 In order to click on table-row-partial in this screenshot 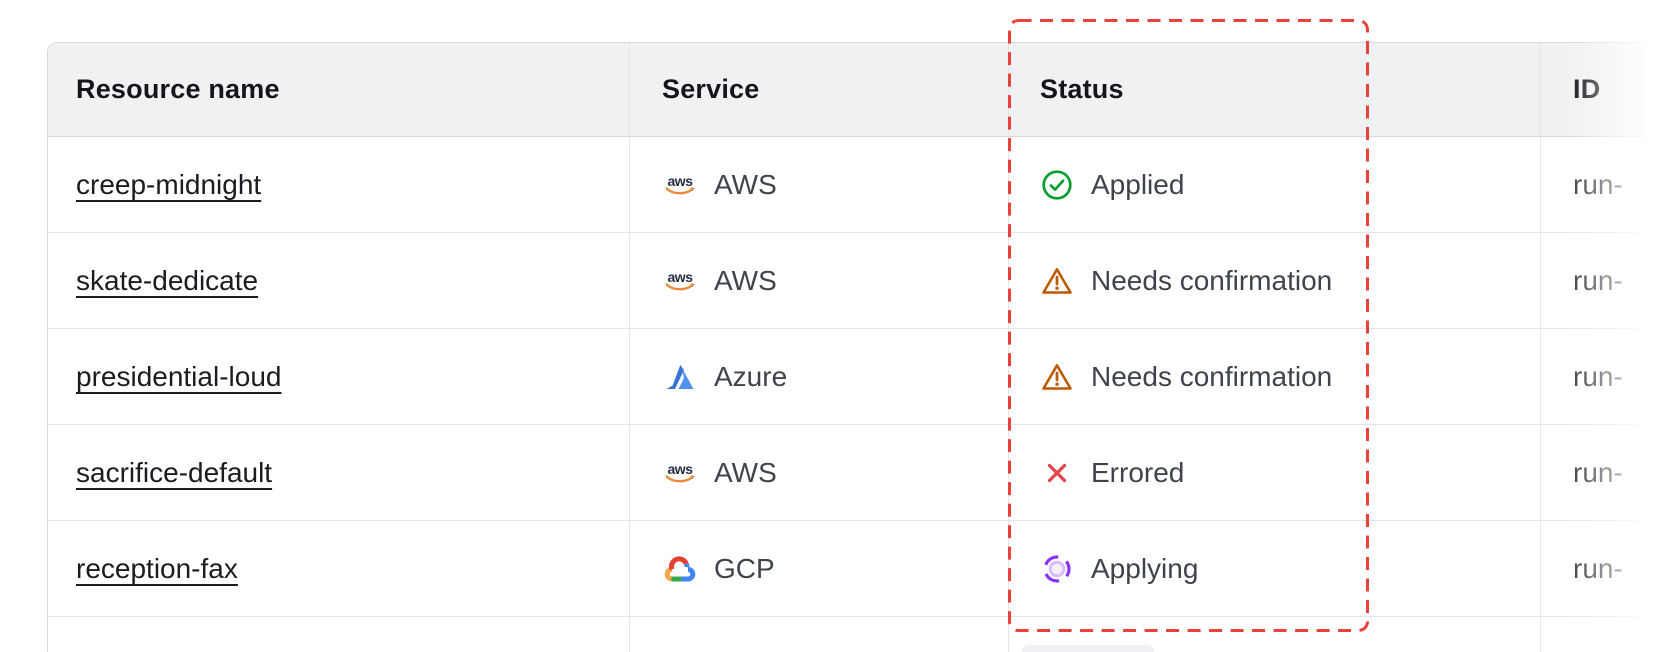, I will do `click(860, 634)`.